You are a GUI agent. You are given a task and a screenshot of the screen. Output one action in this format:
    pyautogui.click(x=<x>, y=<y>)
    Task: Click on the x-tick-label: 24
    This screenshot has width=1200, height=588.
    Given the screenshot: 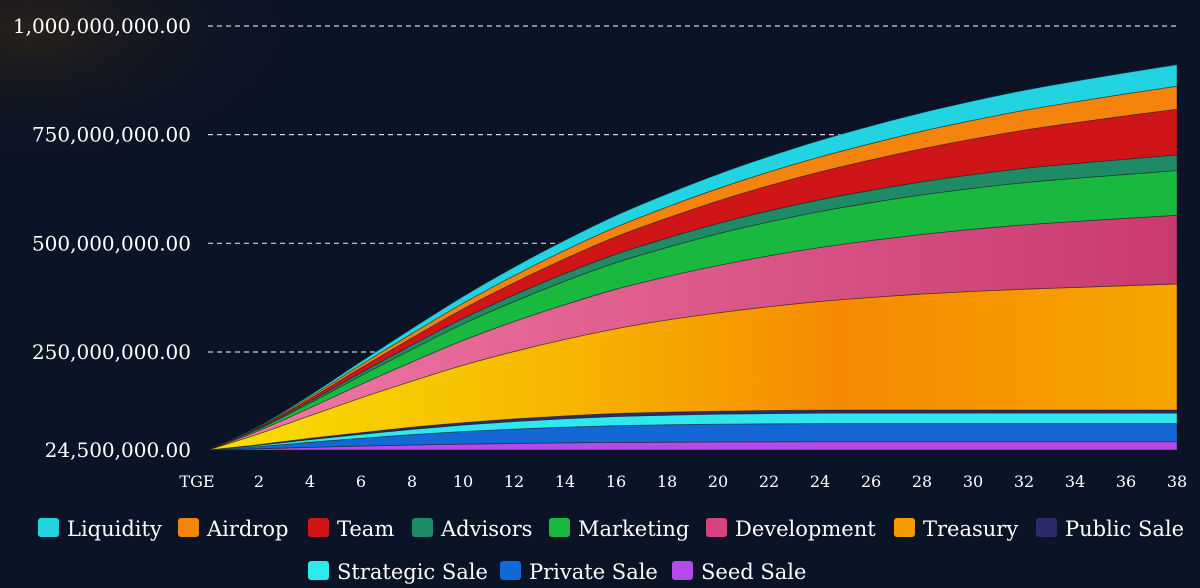 What is the action you would take?
    pyautogui.click(x=820, y=481)
    